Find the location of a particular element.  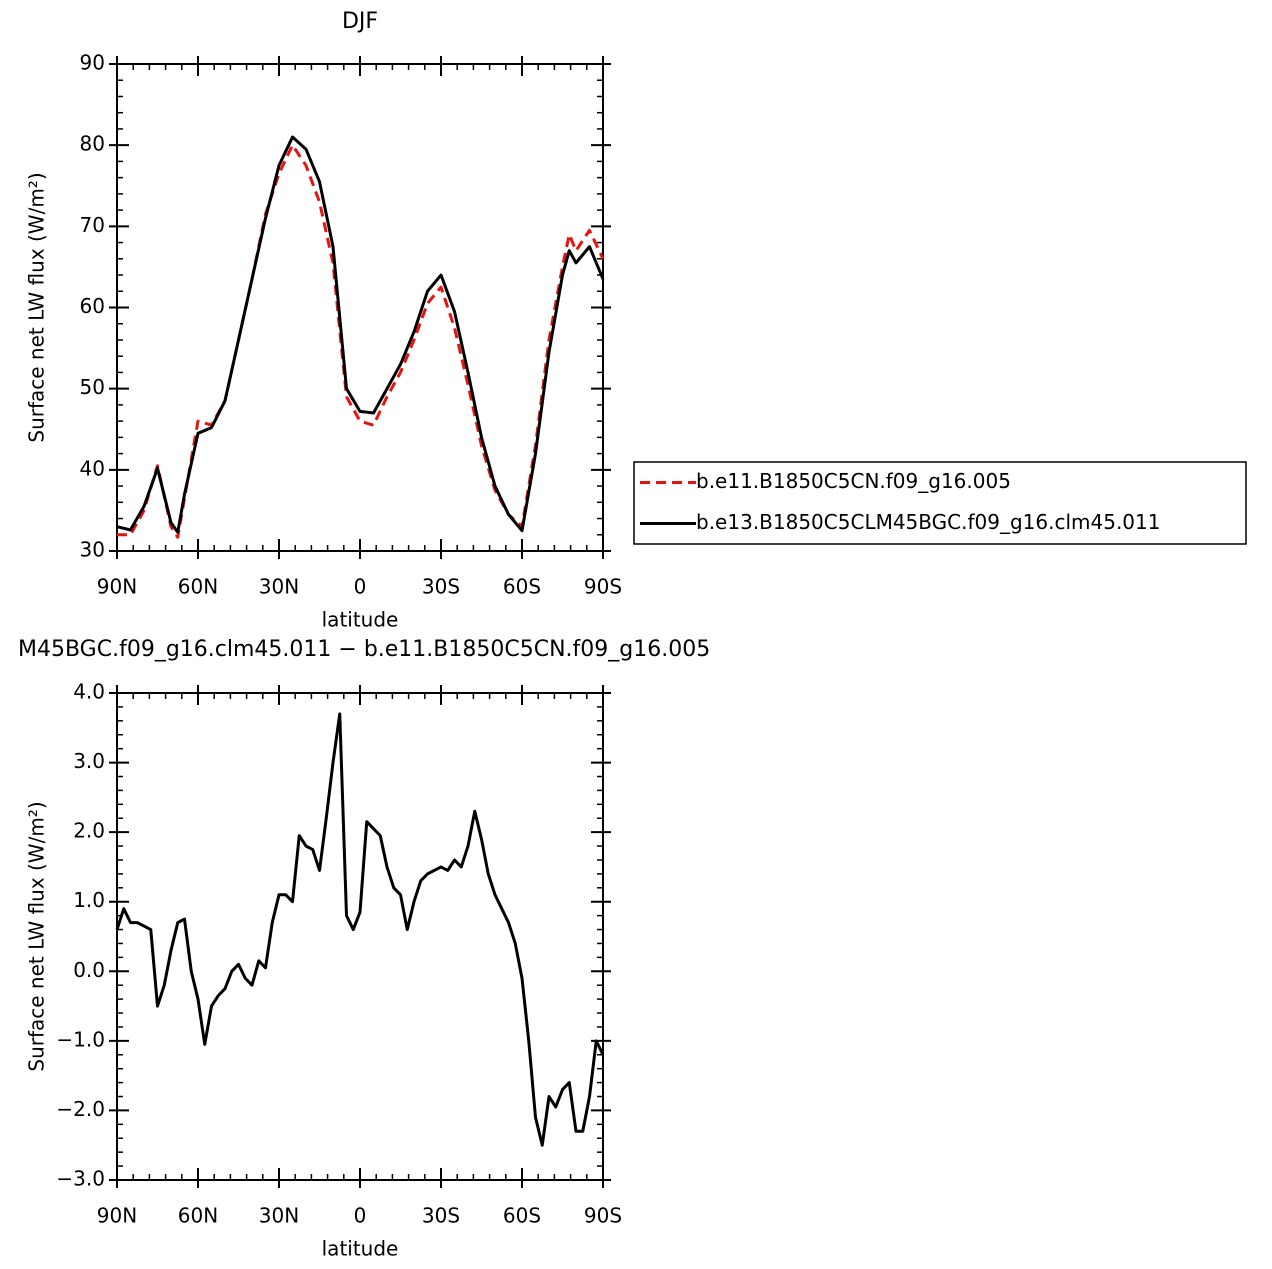

chart-title: DJF is located at coordinates (360, 21).